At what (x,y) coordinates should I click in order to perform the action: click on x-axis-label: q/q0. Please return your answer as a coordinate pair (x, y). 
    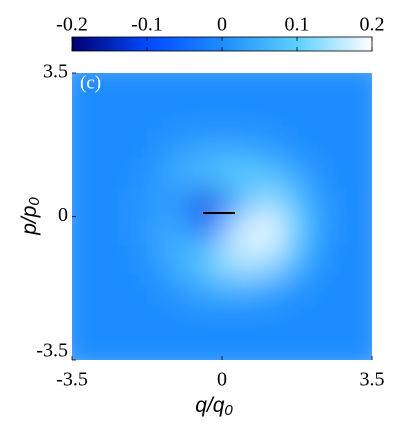
    Looking at the image, I should click on (214, 406).